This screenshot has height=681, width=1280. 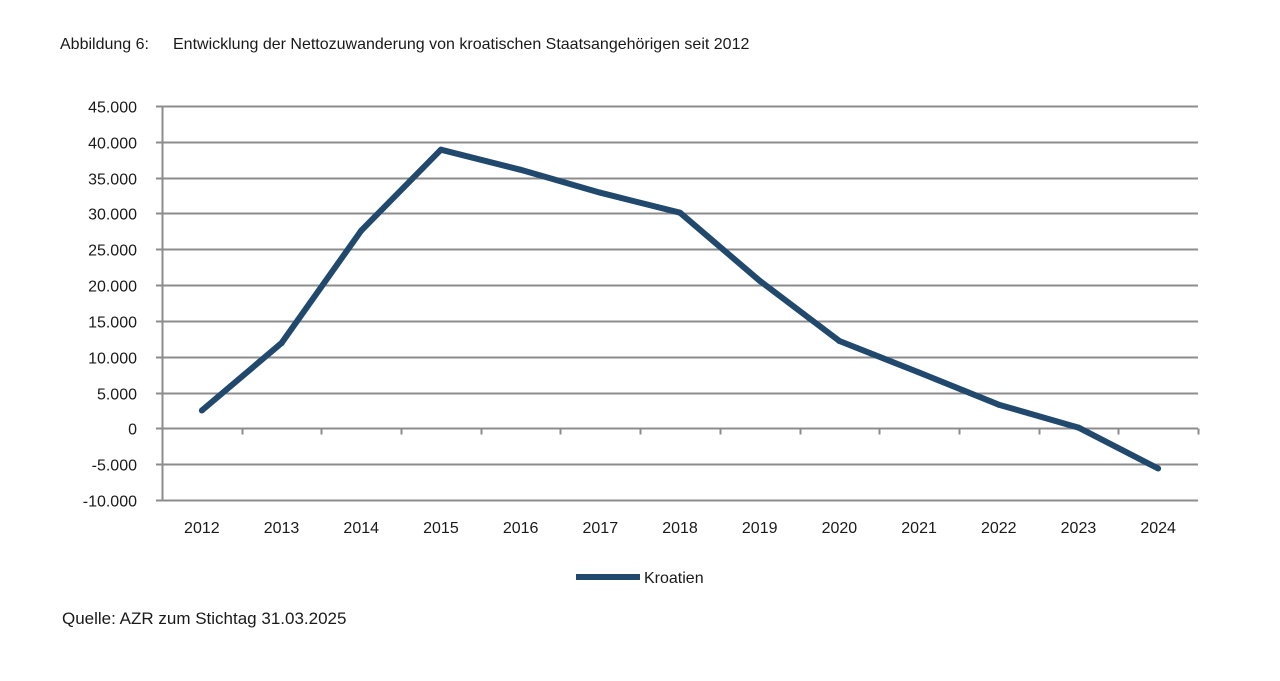 I want to click on y-tick-label: 25.000, so click(x=112, y=251).